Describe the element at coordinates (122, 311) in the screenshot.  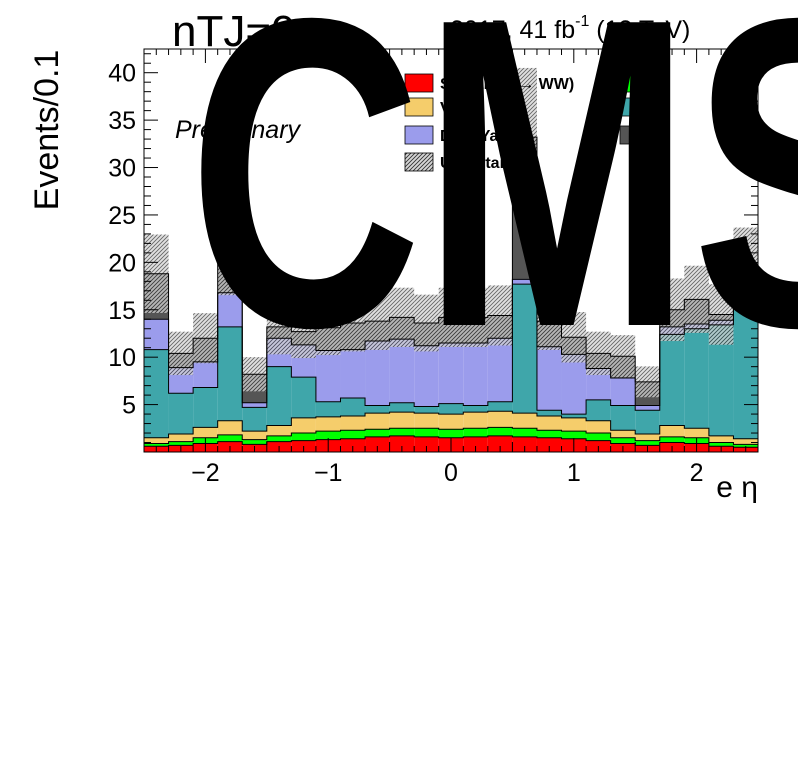
I see `y-tick-label: 15` at that location.